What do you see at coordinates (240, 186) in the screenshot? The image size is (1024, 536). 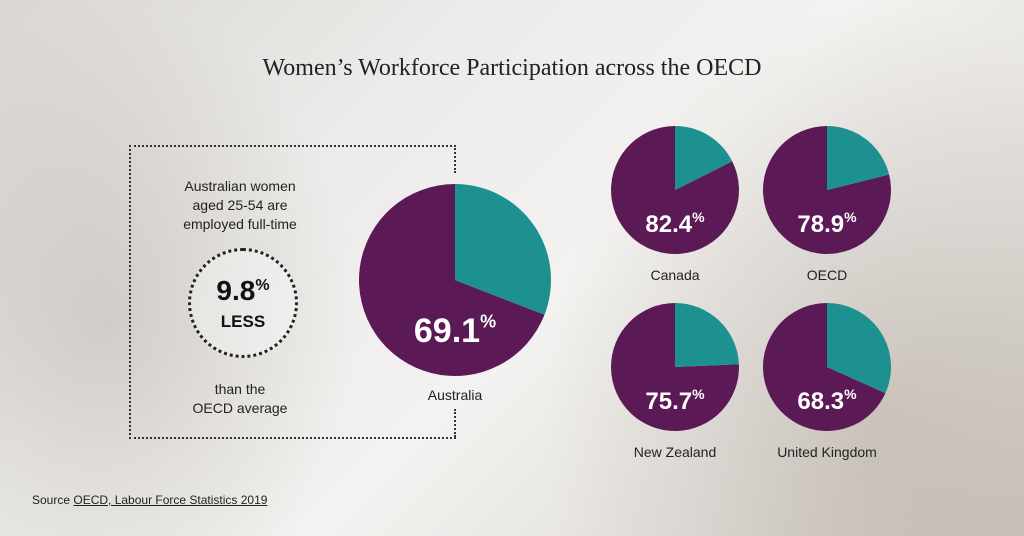 I see `callout-intro-line1: Australian women` at bounding box center [240, 186].